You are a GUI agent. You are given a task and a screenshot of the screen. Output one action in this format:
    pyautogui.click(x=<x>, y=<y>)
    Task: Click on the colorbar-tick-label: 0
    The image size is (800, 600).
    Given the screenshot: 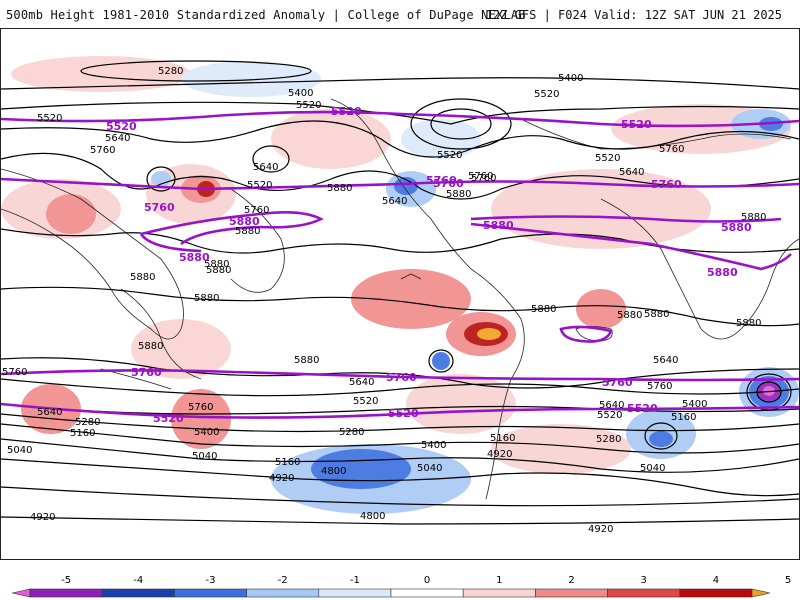 What is the action you would take?
    pyautogui.click(x=427, y=580)
    